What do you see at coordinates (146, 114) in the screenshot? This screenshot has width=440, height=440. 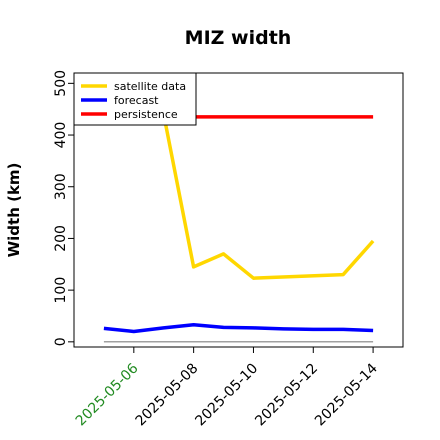 I see `legend-label: persistence` at bounding box center [146, 114].